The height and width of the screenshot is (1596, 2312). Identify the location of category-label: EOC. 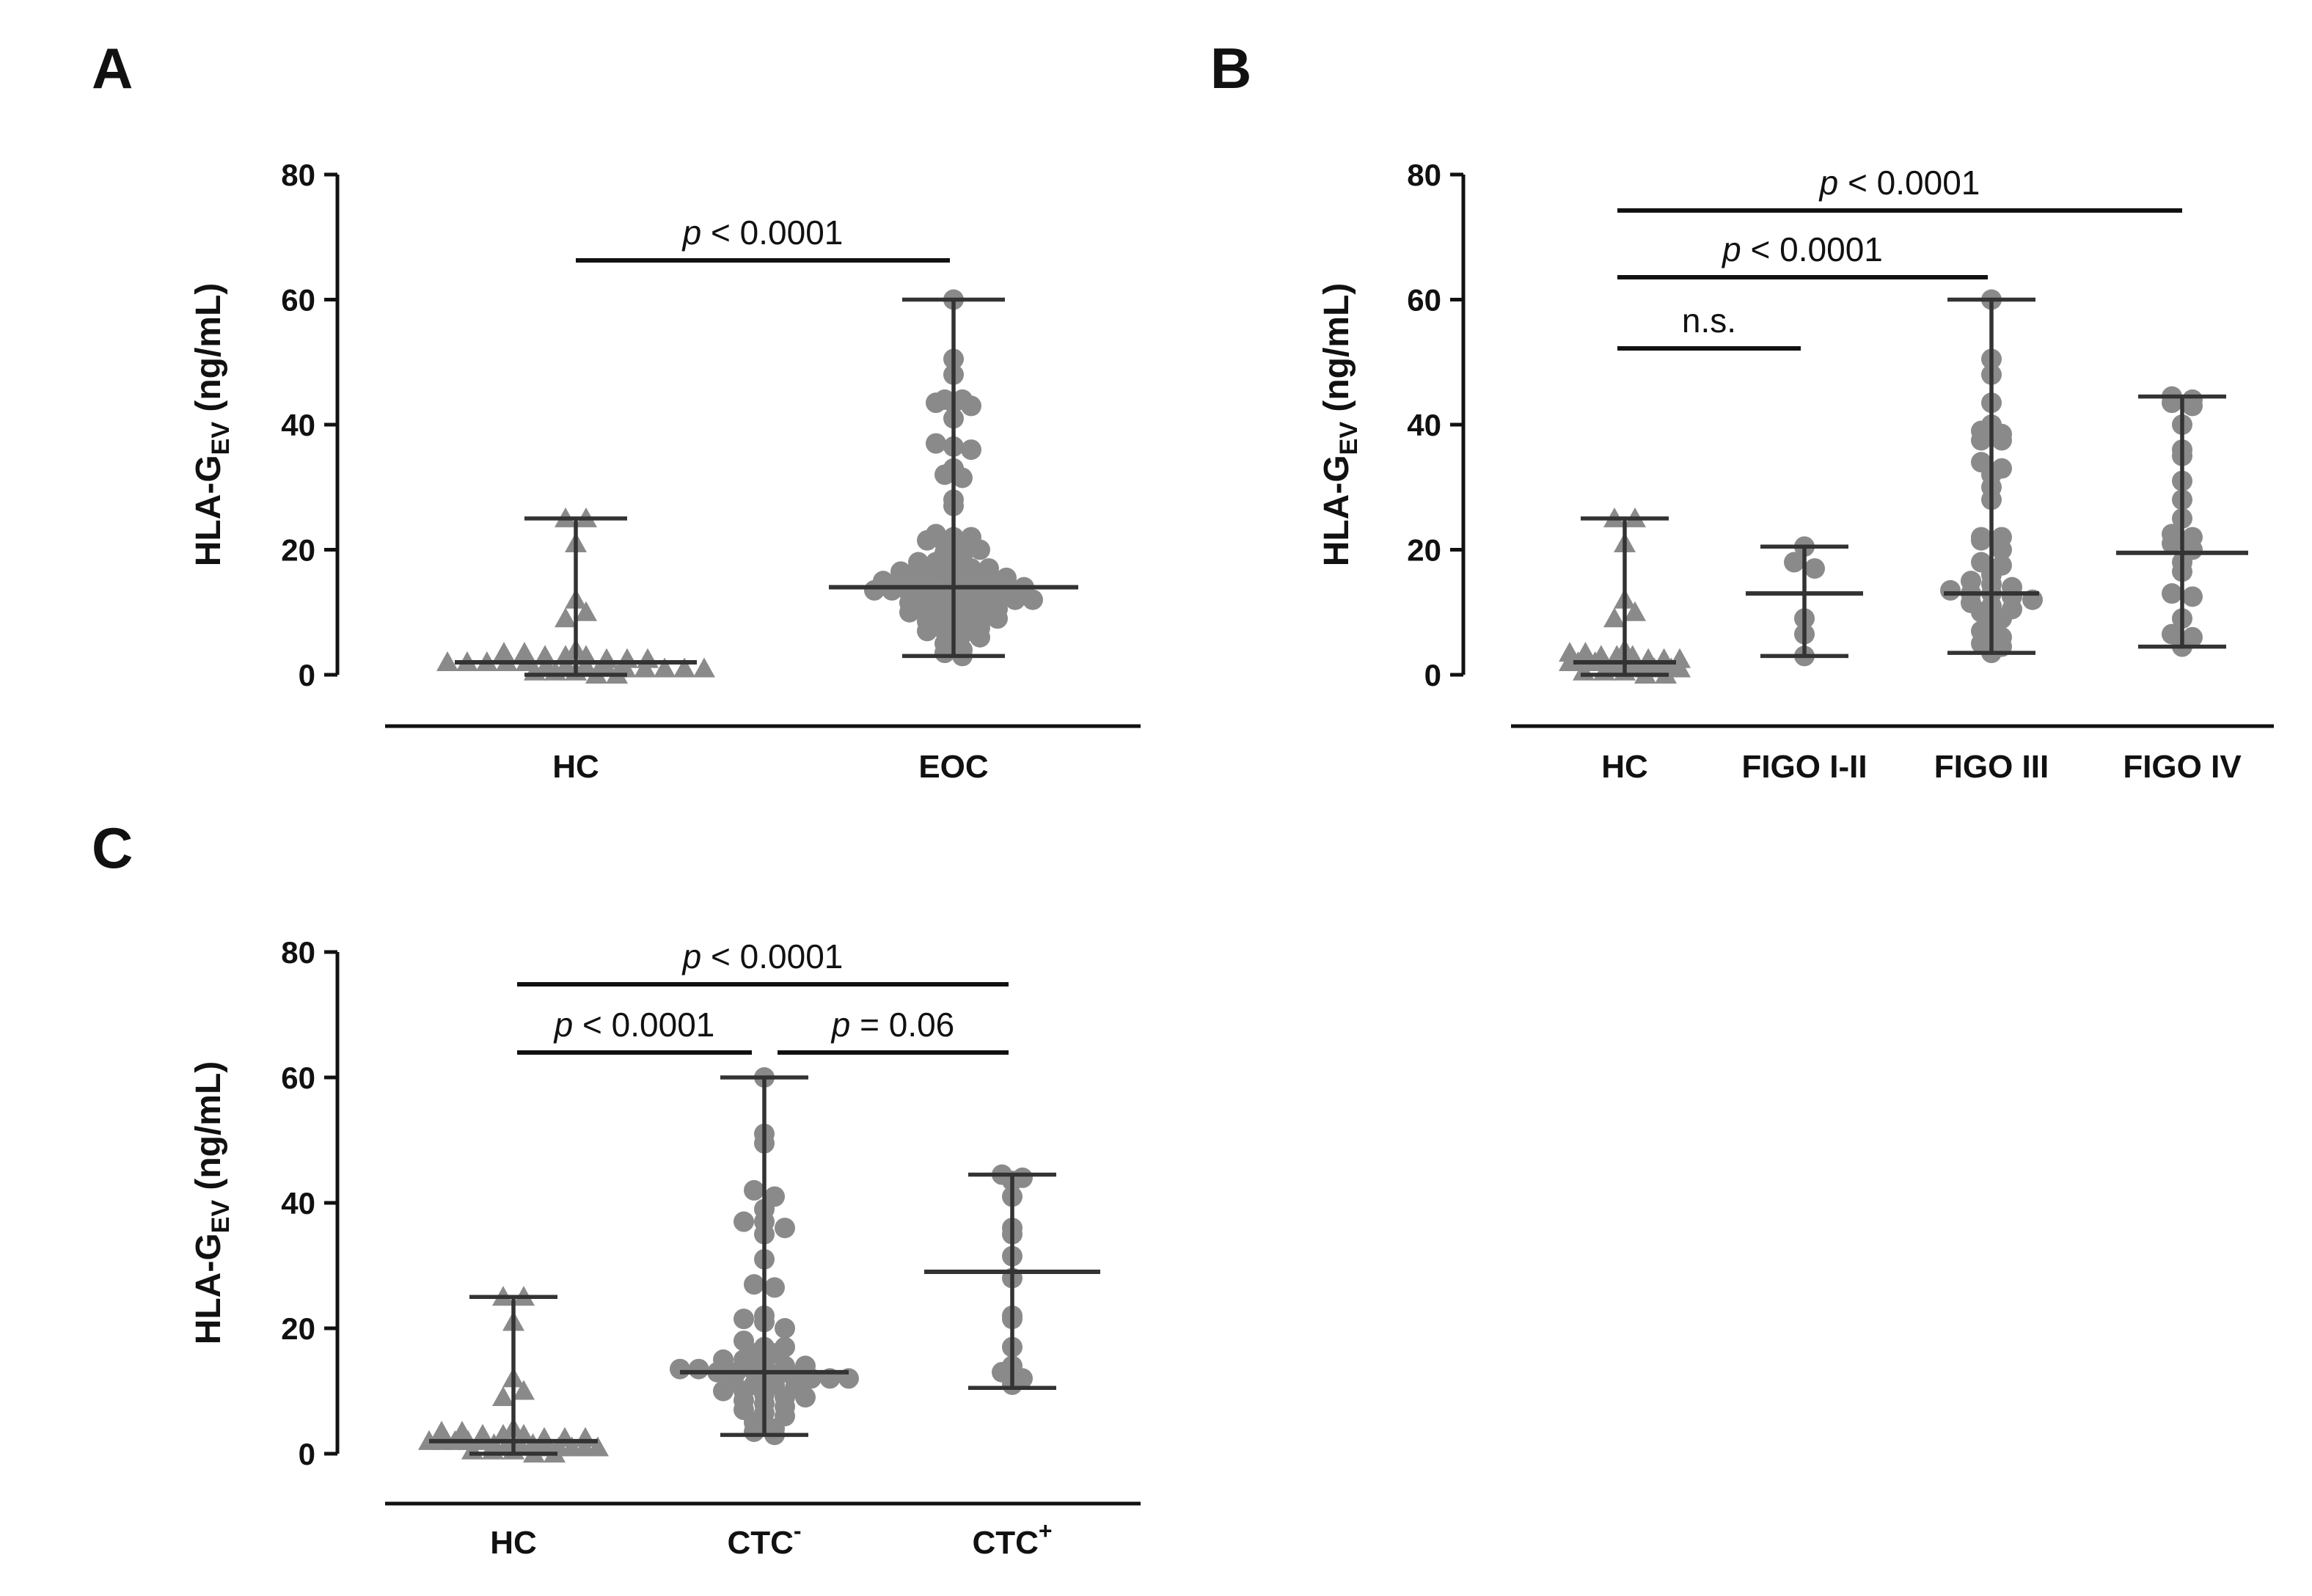
(953, 767).